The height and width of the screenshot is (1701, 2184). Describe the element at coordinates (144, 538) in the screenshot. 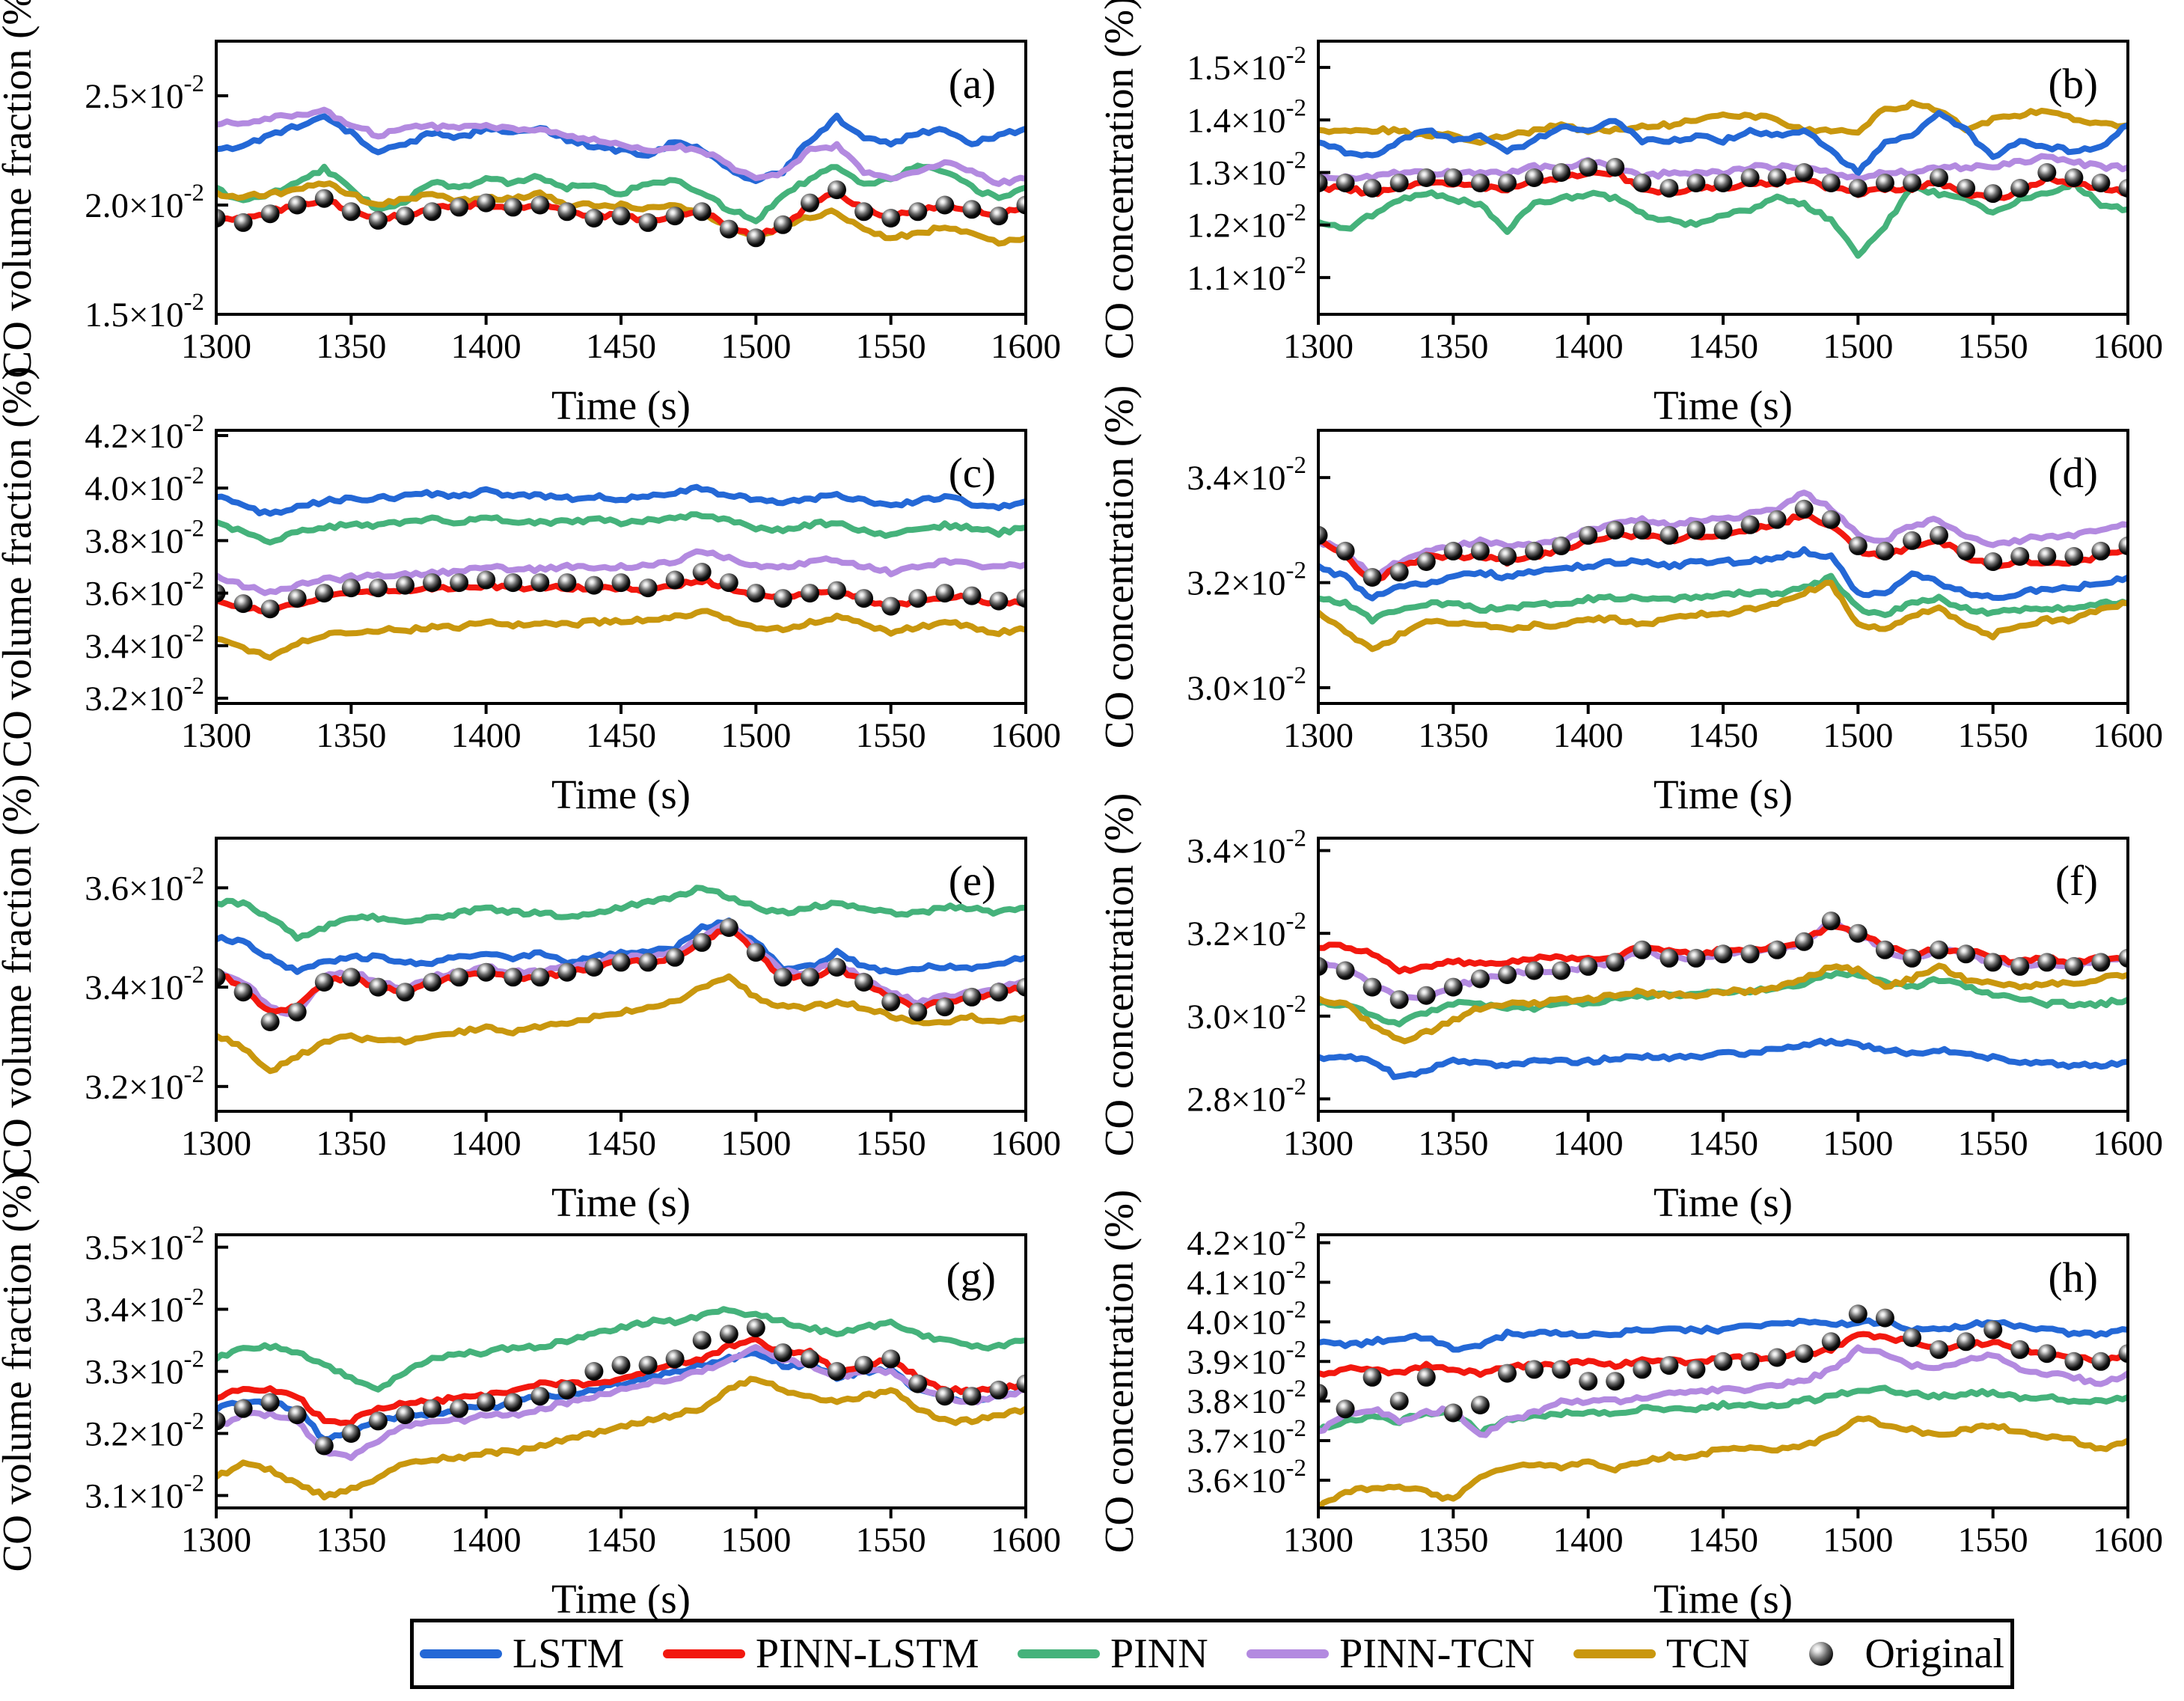

I see `y-tick-label: 3.8×10⁻²` at that location.